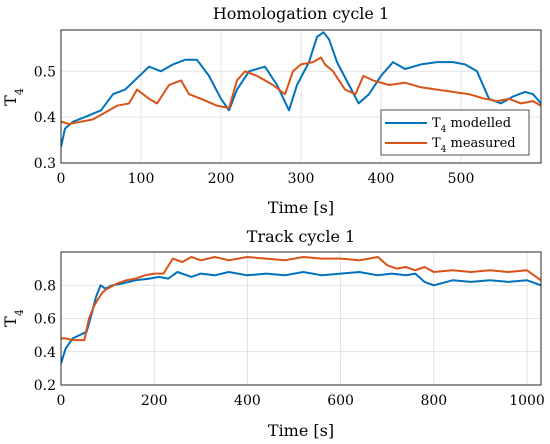 The height and width of the screenshot is (444, 550). I want to click on y-tick-labels: 0.3 0.4 0.5, so click(45, 118).